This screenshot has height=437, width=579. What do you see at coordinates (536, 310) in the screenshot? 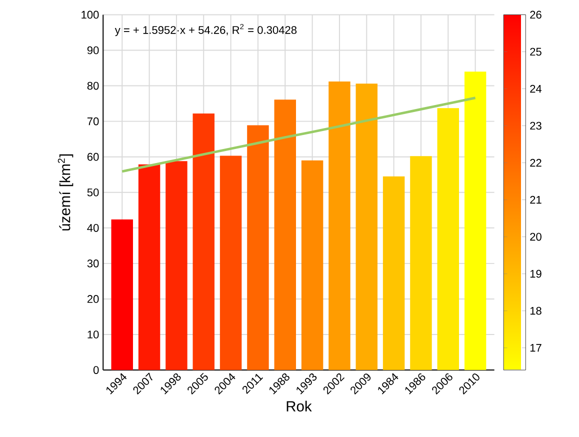
I see `color-bar-label: 18` at bounding box center [536, 310].